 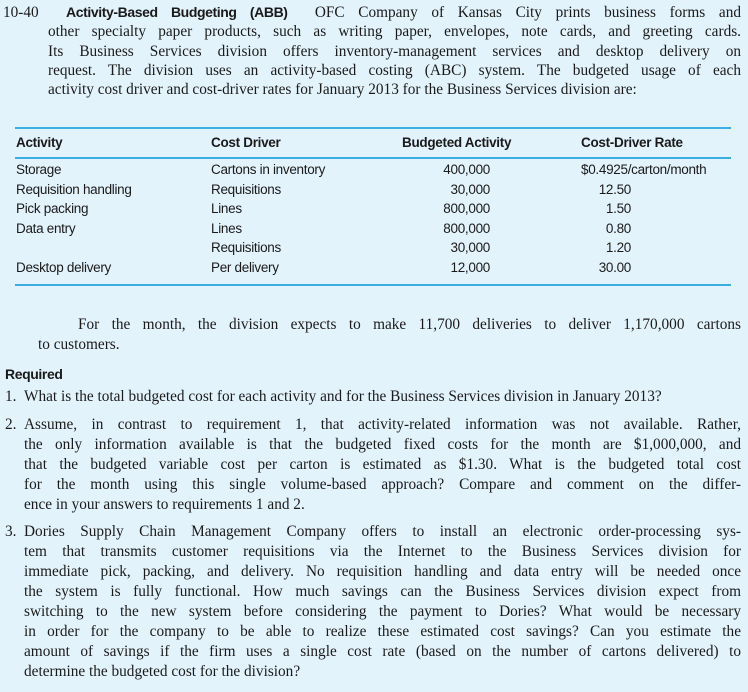 I want to click on problem-number: 10-40, so click(x=21, y=12).